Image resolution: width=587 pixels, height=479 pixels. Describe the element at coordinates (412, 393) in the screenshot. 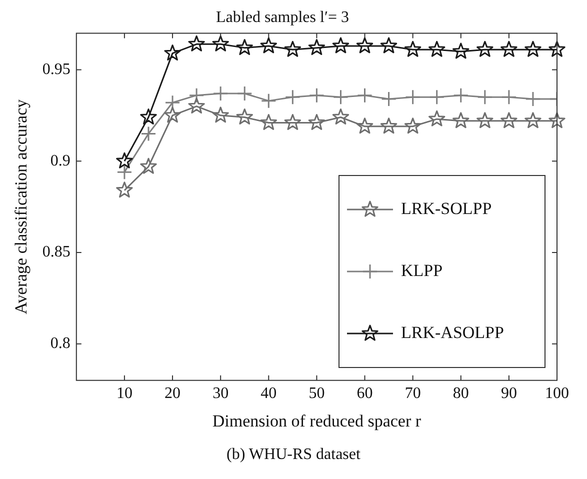

I see `x-tick-label: 70` at that location.